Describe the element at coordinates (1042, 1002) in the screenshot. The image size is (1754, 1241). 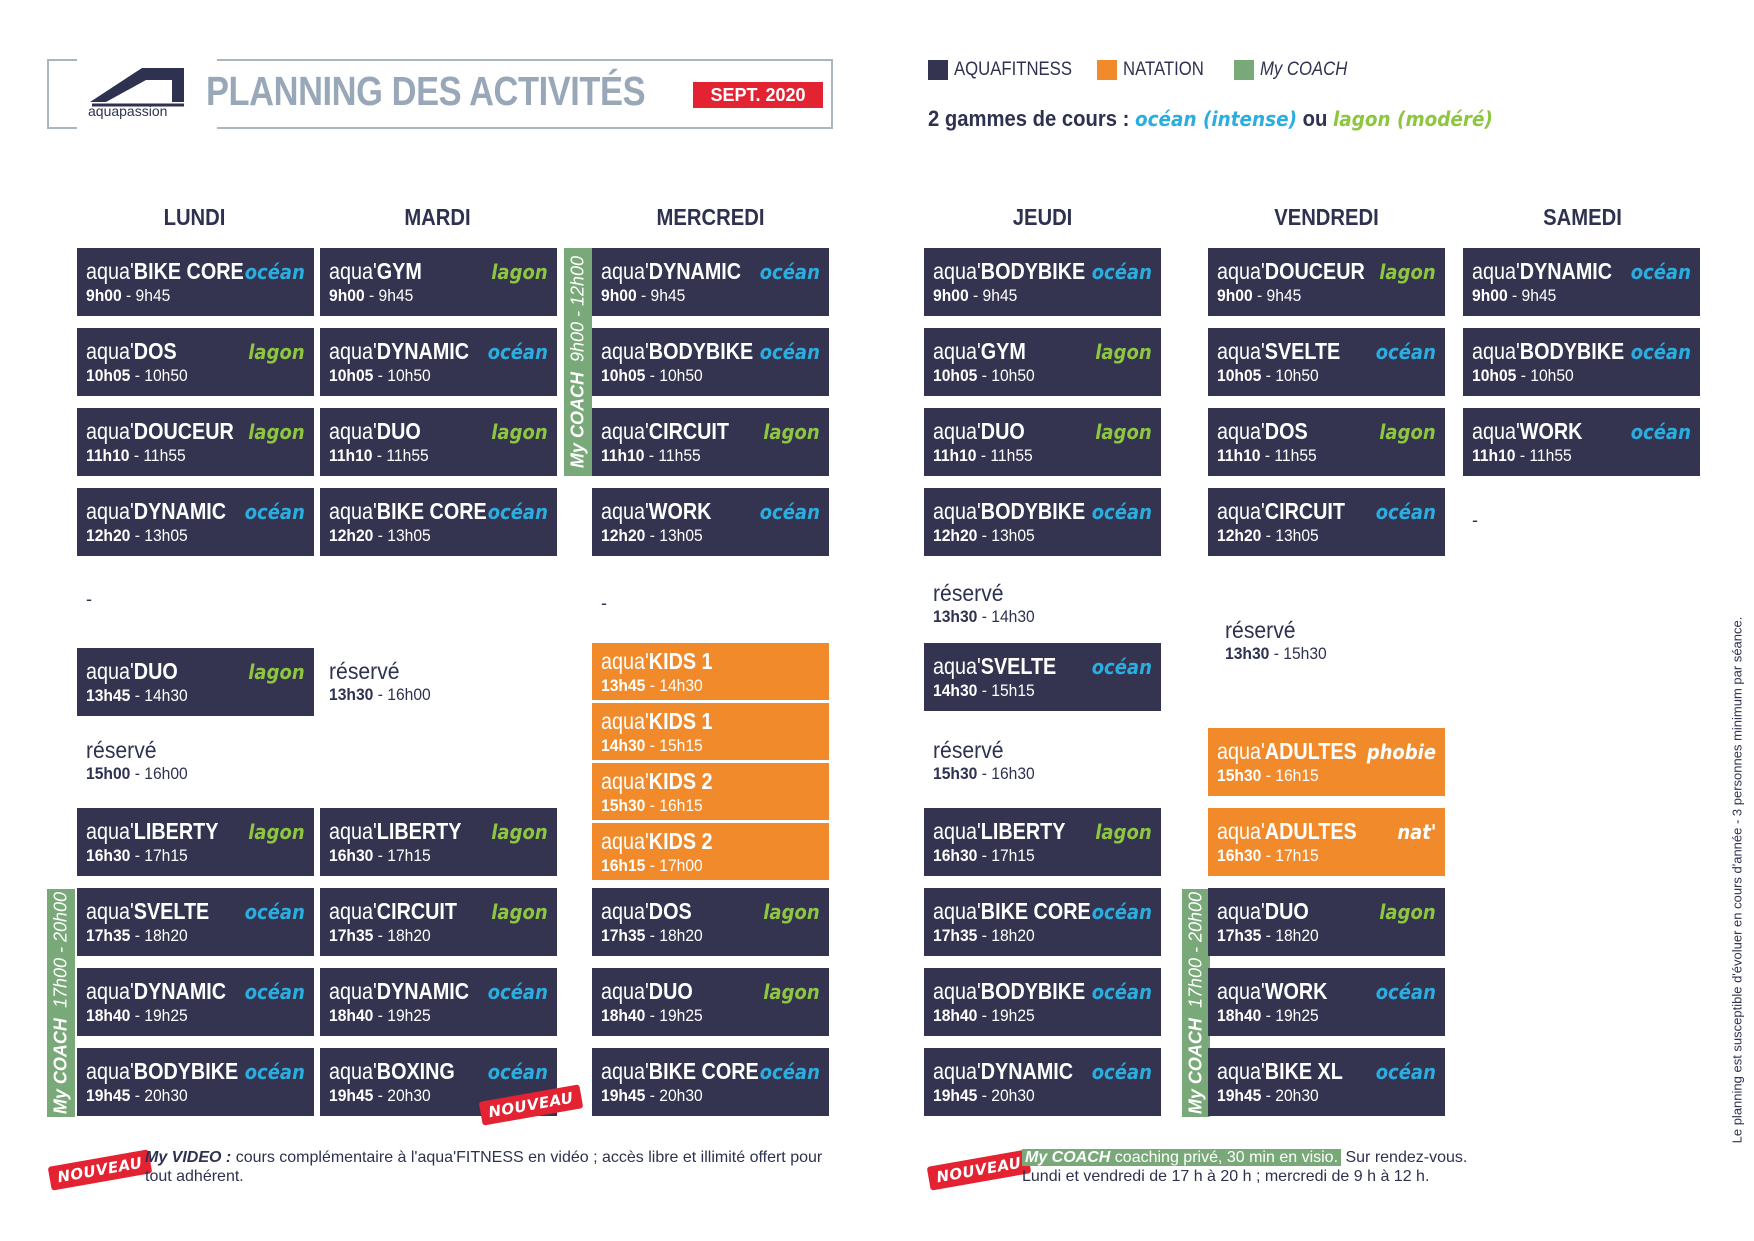
I see `class-block: aqua'BODYBIKE 18h40 - 19h25 océan` at that location.